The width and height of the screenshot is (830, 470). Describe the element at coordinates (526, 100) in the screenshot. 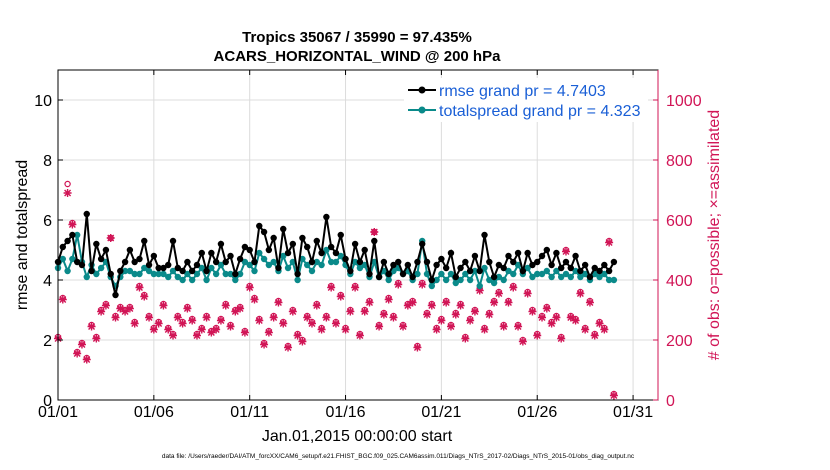

I see `legend-box` at that location.